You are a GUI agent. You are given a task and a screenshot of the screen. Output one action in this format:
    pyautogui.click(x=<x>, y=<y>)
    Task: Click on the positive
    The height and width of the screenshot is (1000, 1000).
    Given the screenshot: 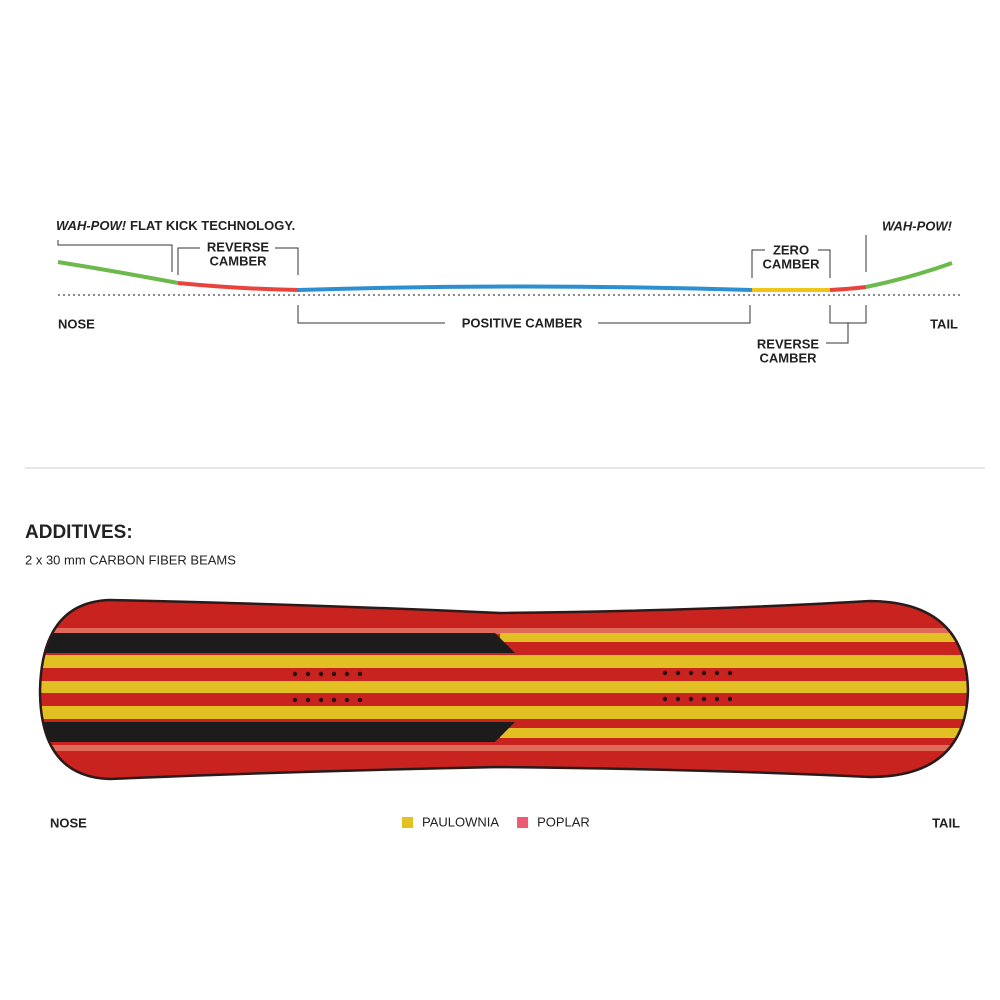 What is the action you would take?
    pyautogui.click(x=525, y=288)
    